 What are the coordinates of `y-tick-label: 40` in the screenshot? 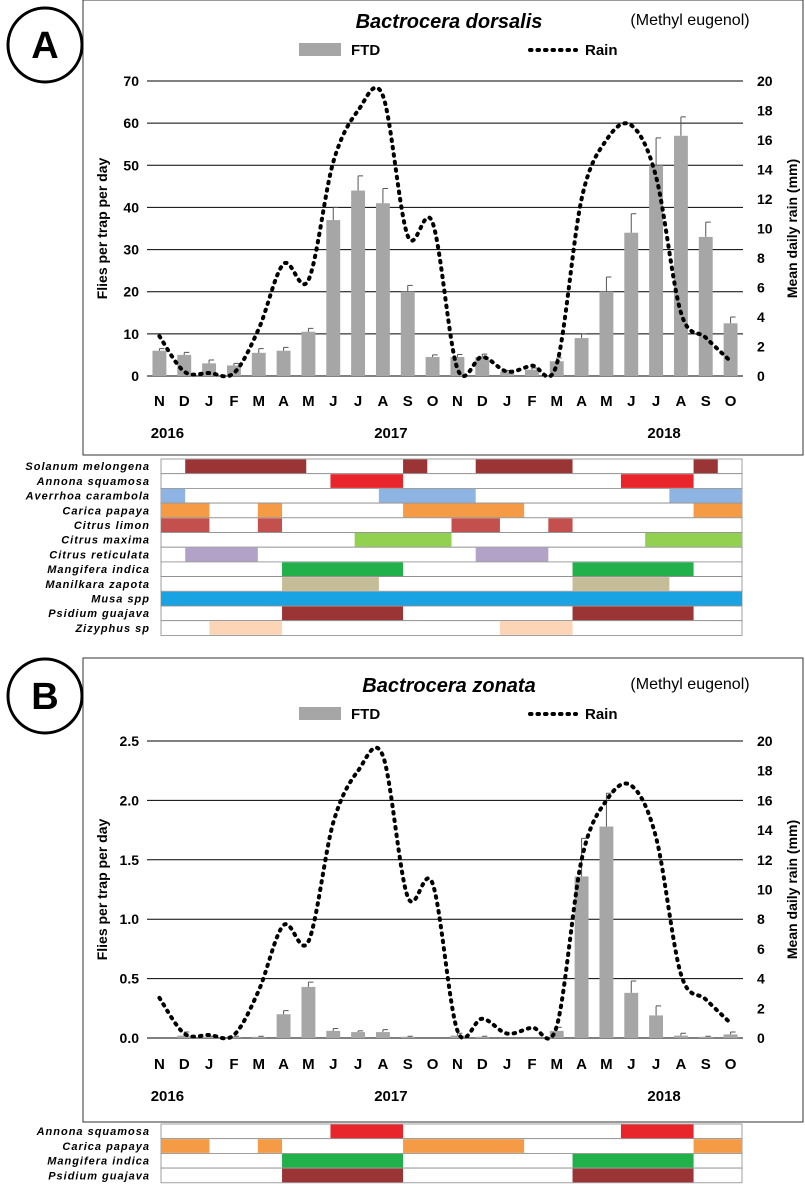 It's located at (131, 207).